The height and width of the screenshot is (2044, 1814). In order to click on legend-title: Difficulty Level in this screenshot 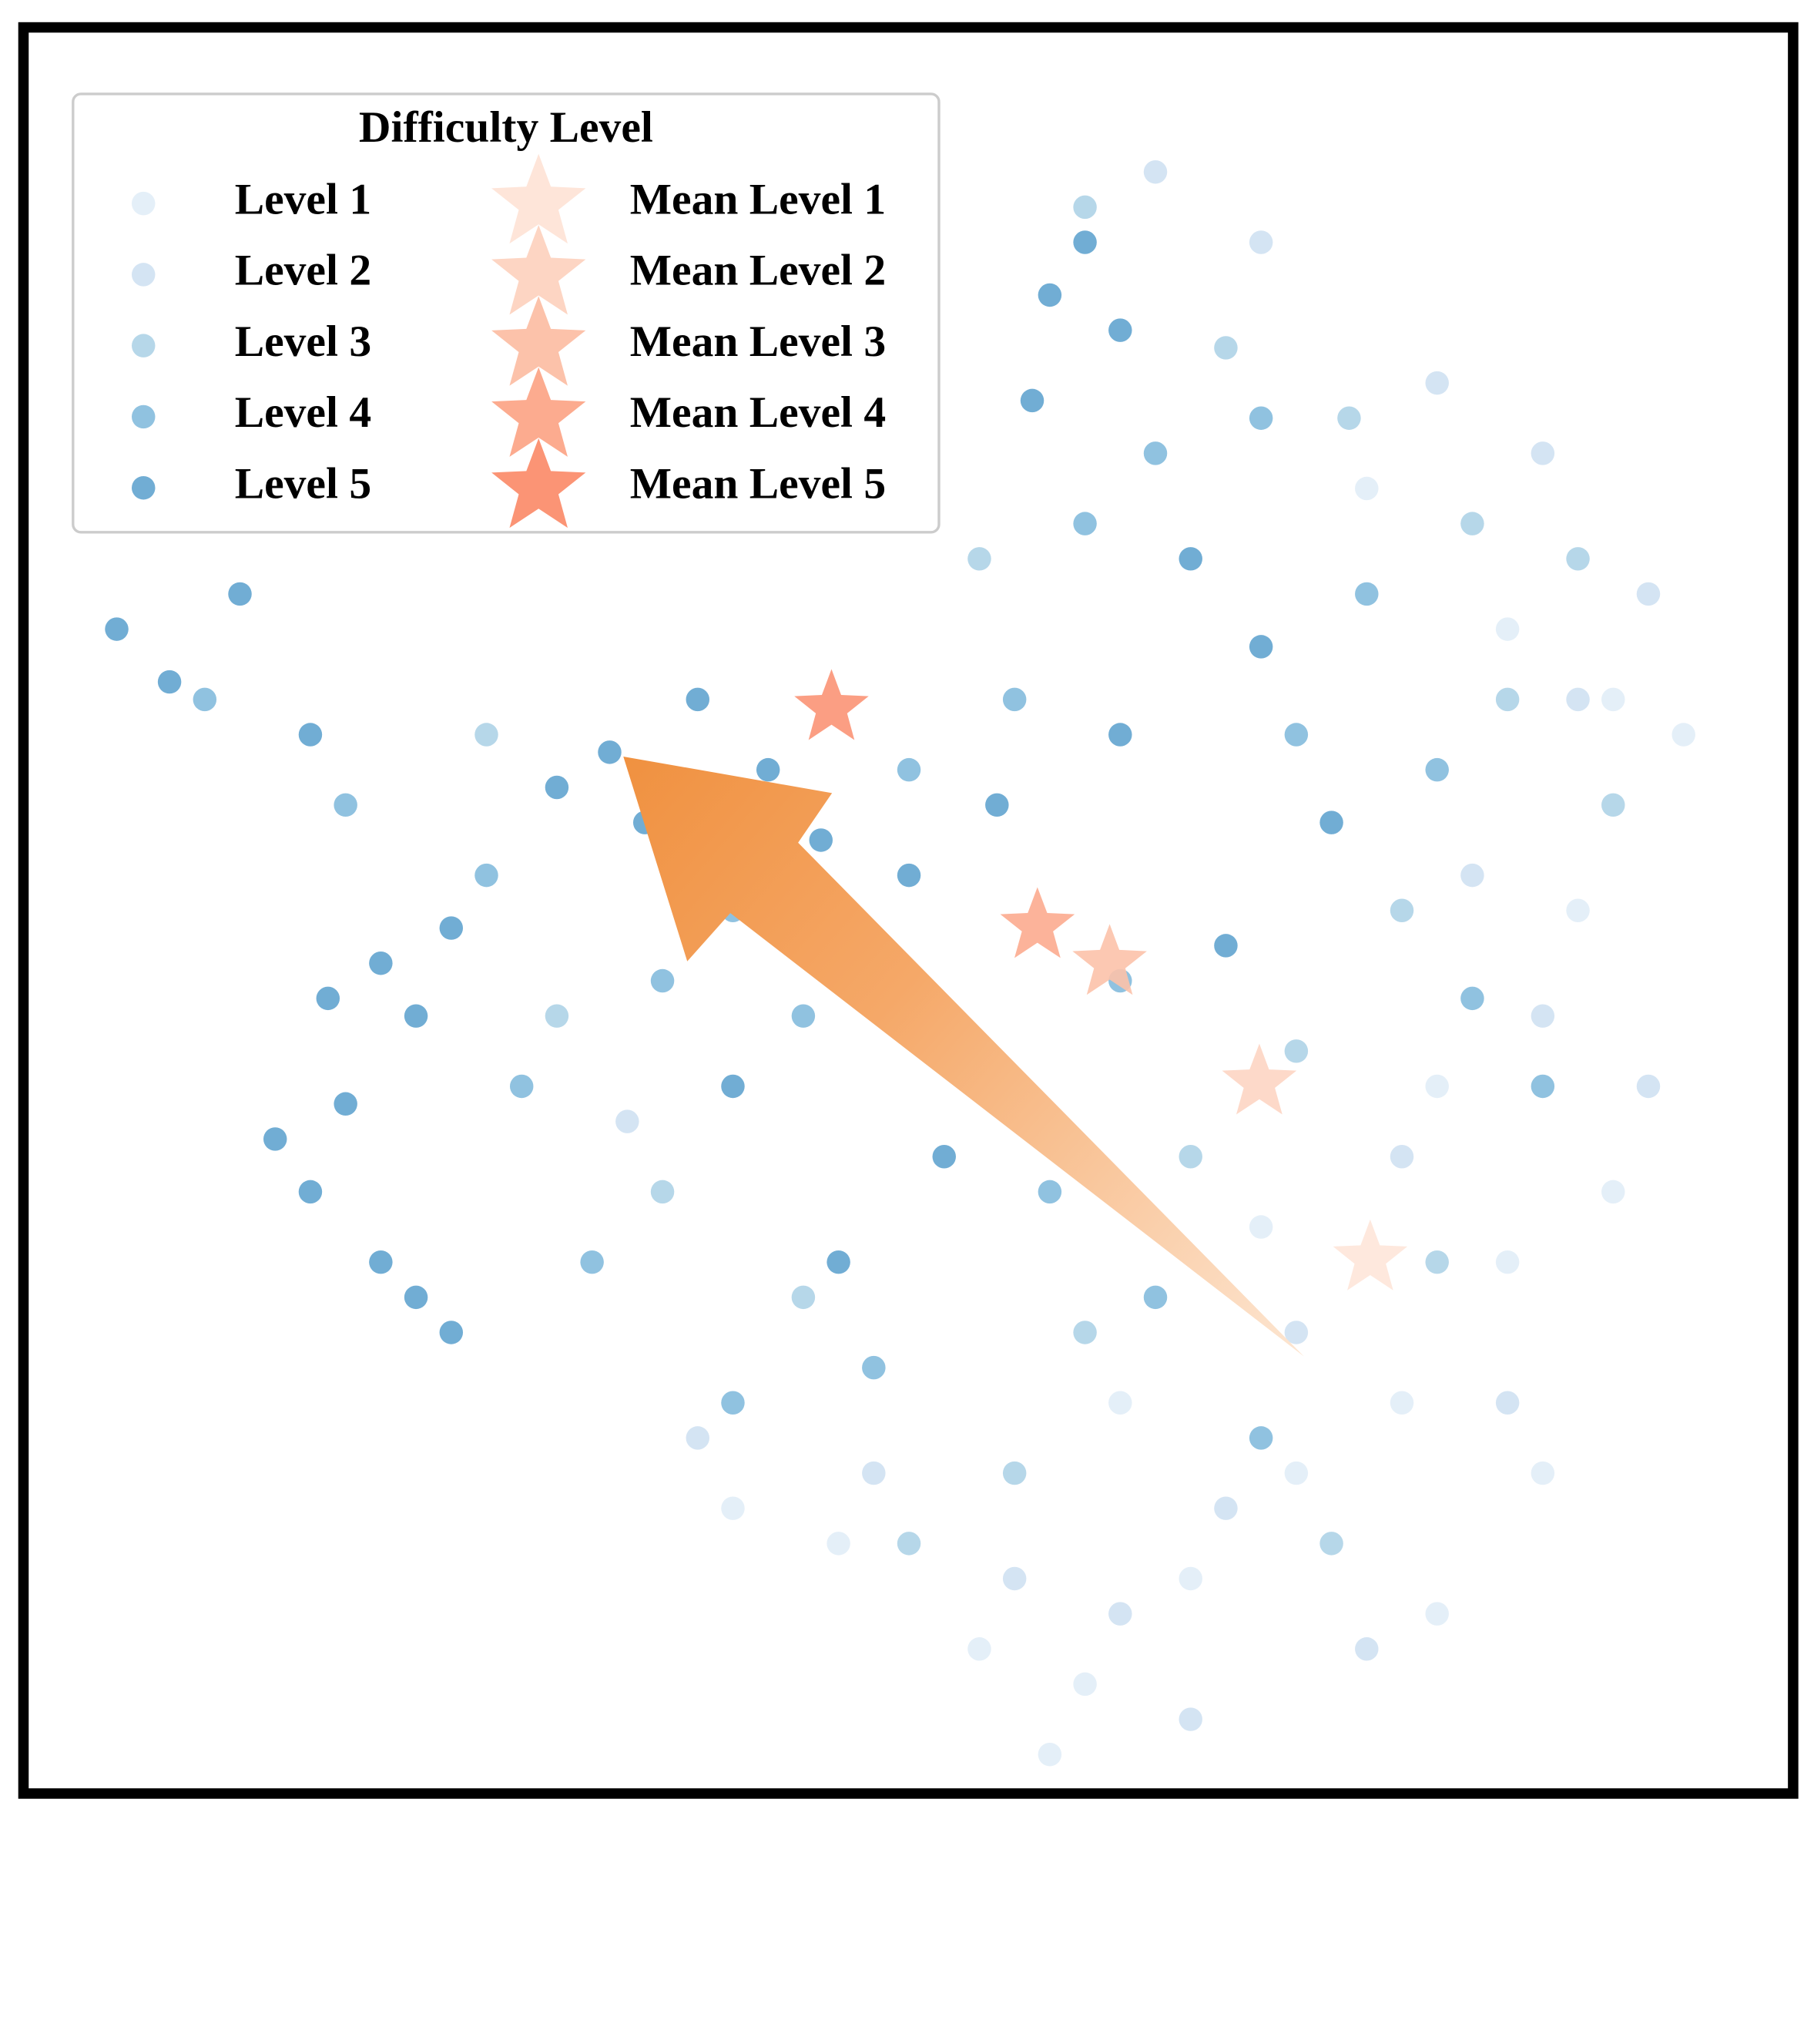, I will do `click(506, 127)`.